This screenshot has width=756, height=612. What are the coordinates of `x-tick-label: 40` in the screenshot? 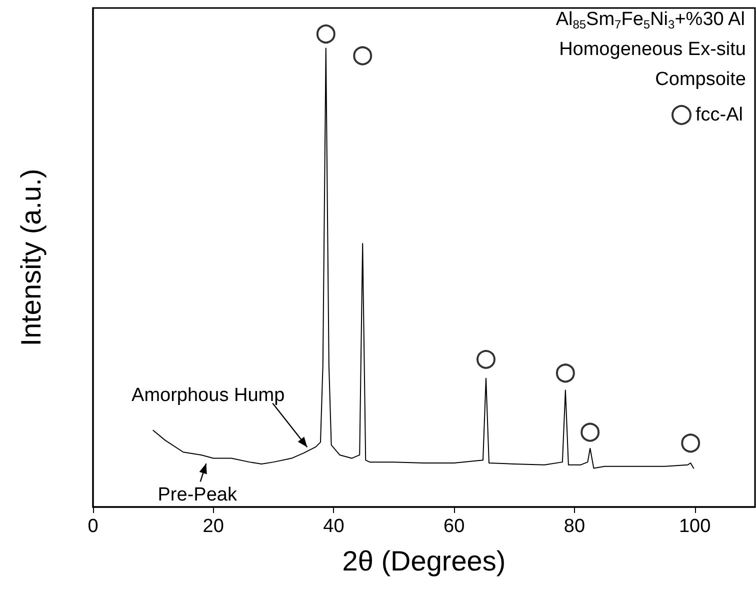 It's located at (333, 526).